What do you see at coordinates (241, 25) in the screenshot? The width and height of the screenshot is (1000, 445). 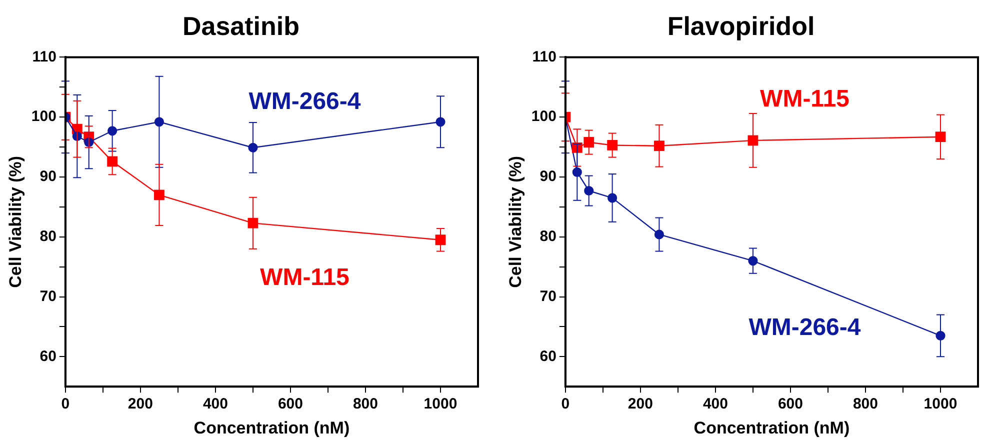 I see `chart-title: Dasatinib` at bounding box center [241, 25].